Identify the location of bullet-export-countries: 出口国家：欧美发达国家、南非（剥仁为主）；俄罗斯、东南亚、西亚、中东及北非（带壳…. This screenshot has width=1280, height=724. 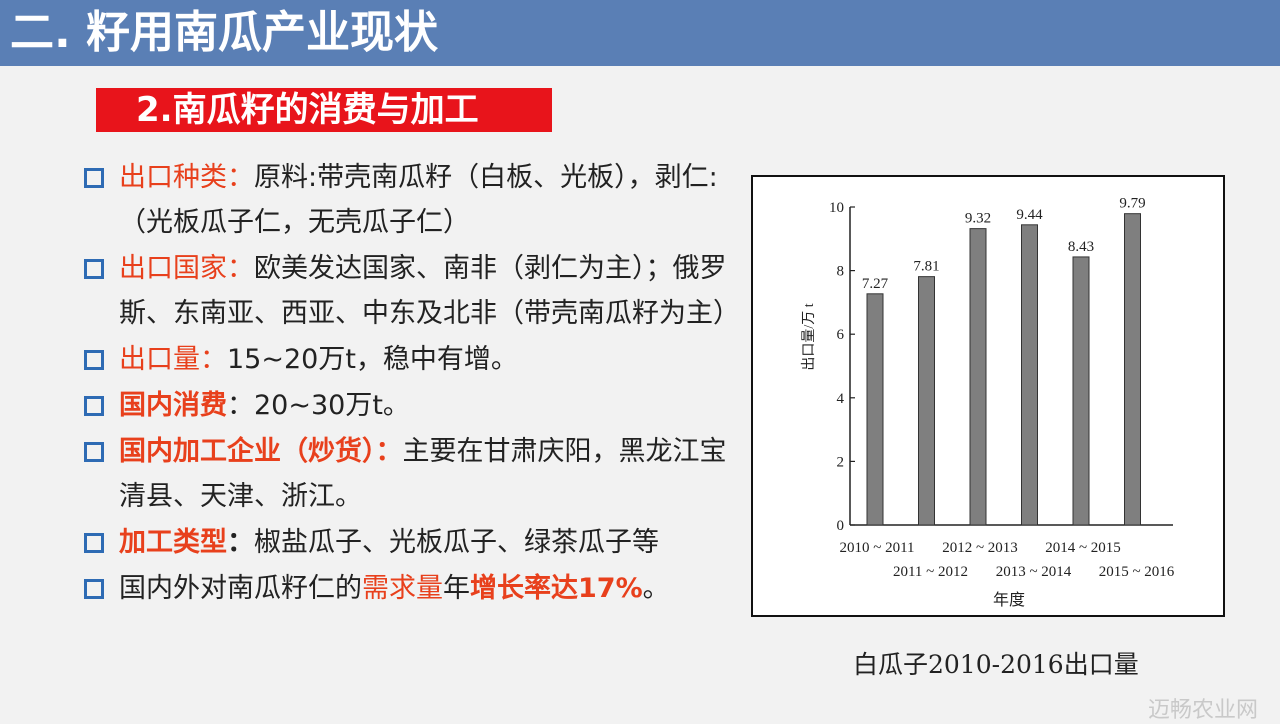
(412, 291).